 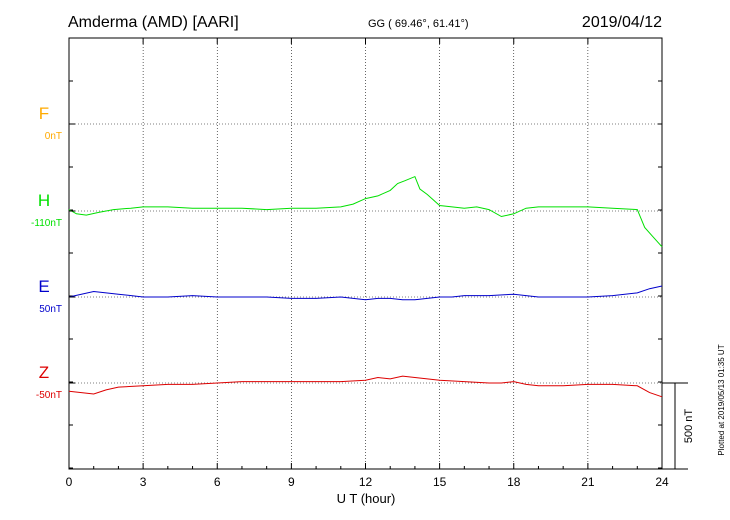 I want to click on date-label: 2019/04/12, so click(x=622, y=22).